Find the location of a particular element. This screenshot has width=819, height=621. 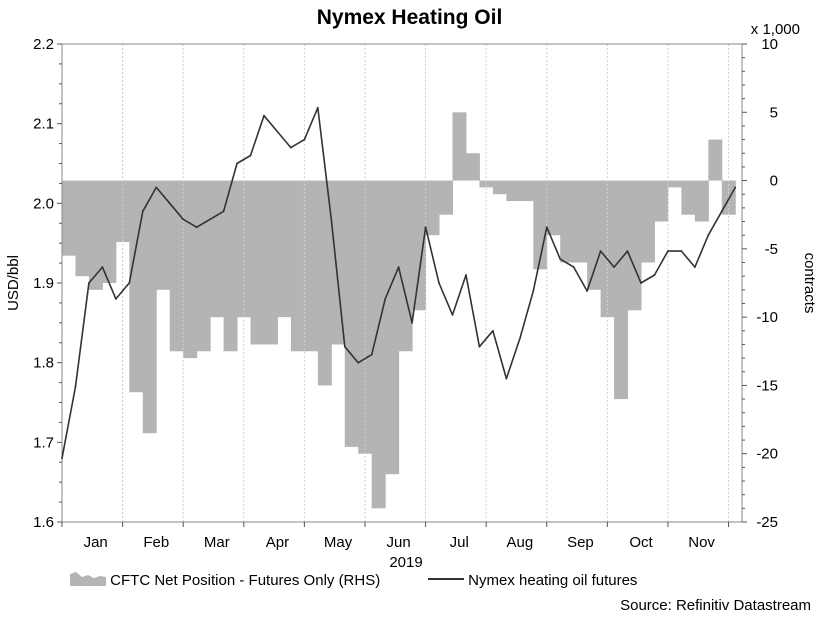

left-tick-label: 1.7 is located at coordinates (43, 442).